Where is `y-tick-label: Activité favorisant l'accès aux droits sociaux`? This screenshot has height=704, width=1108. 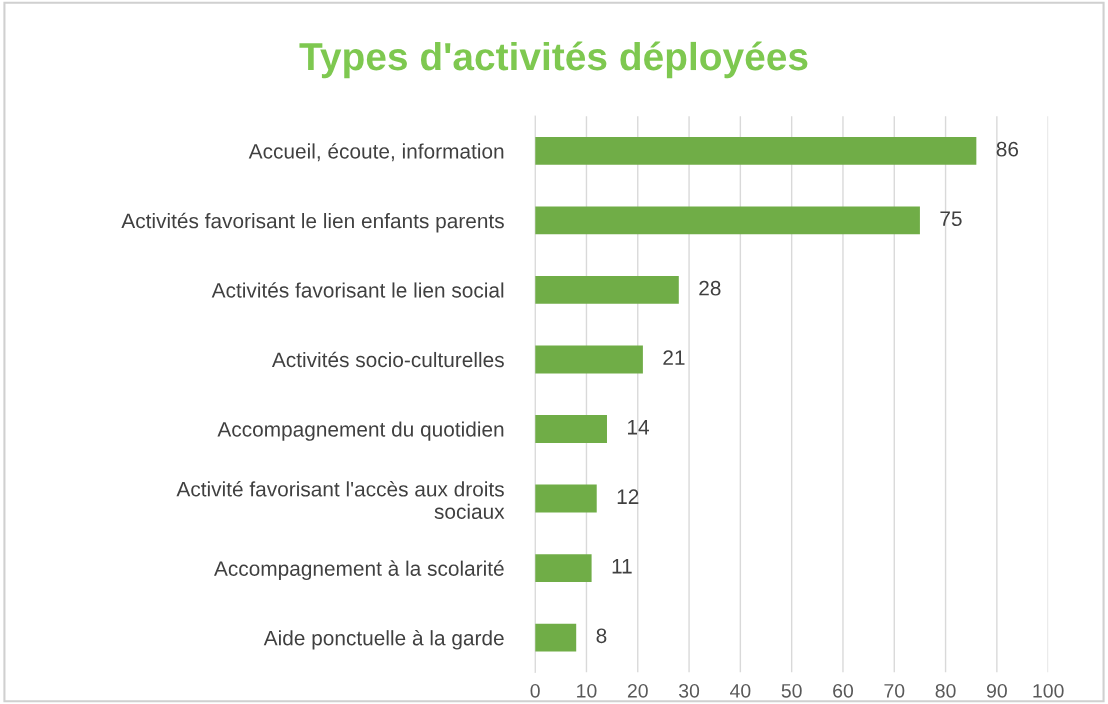
y-tick-label: Activité favorisant l'accès aux droits sociaux is located at coordinates (340, 500).